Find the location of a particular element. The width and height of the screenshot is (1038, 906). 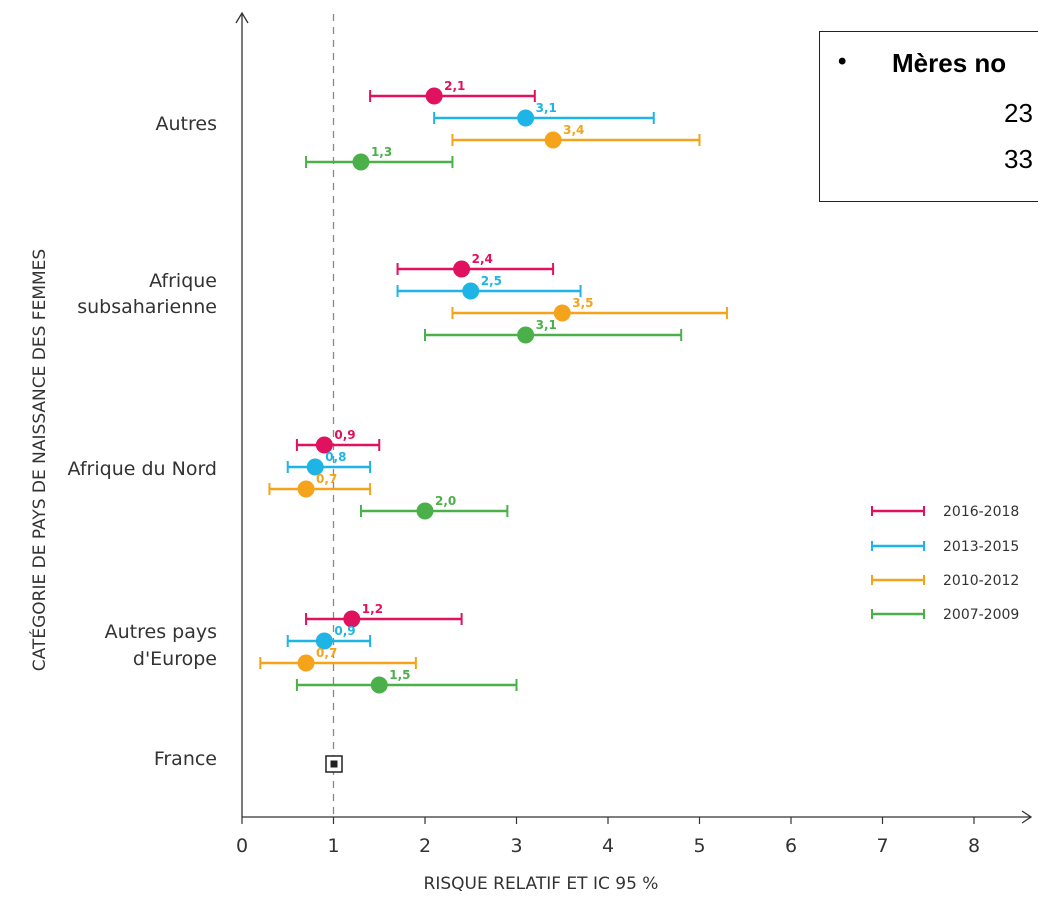

x-tick-label: 3 is located at coordinates (516, 846).